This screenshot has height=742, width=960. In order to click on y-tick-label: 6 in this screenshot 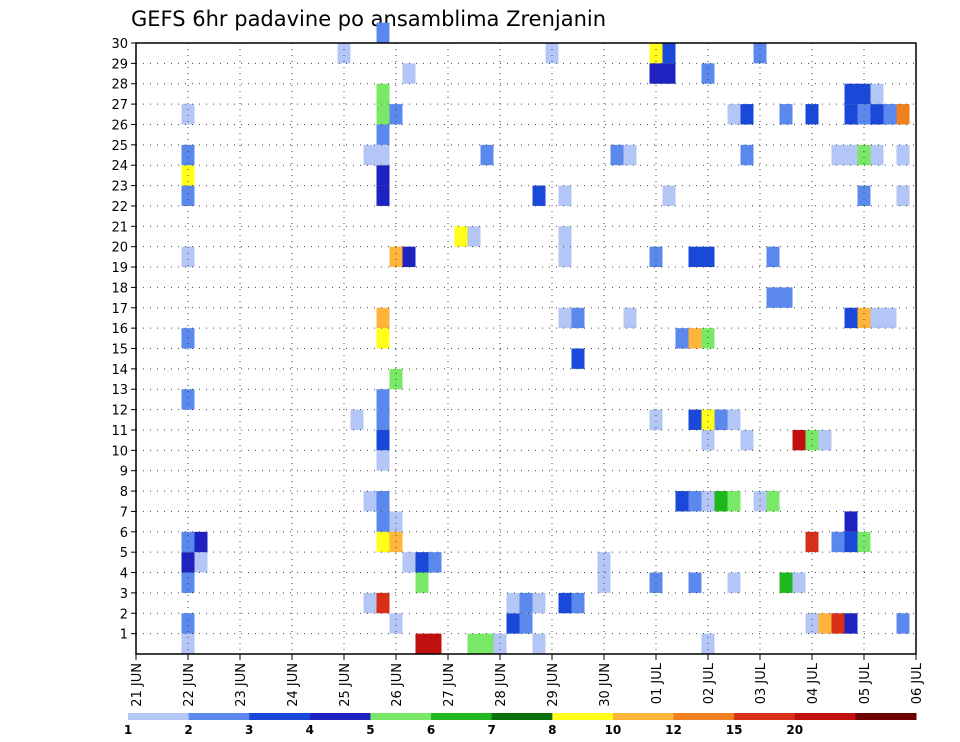, I will do `click(124, 533)`.